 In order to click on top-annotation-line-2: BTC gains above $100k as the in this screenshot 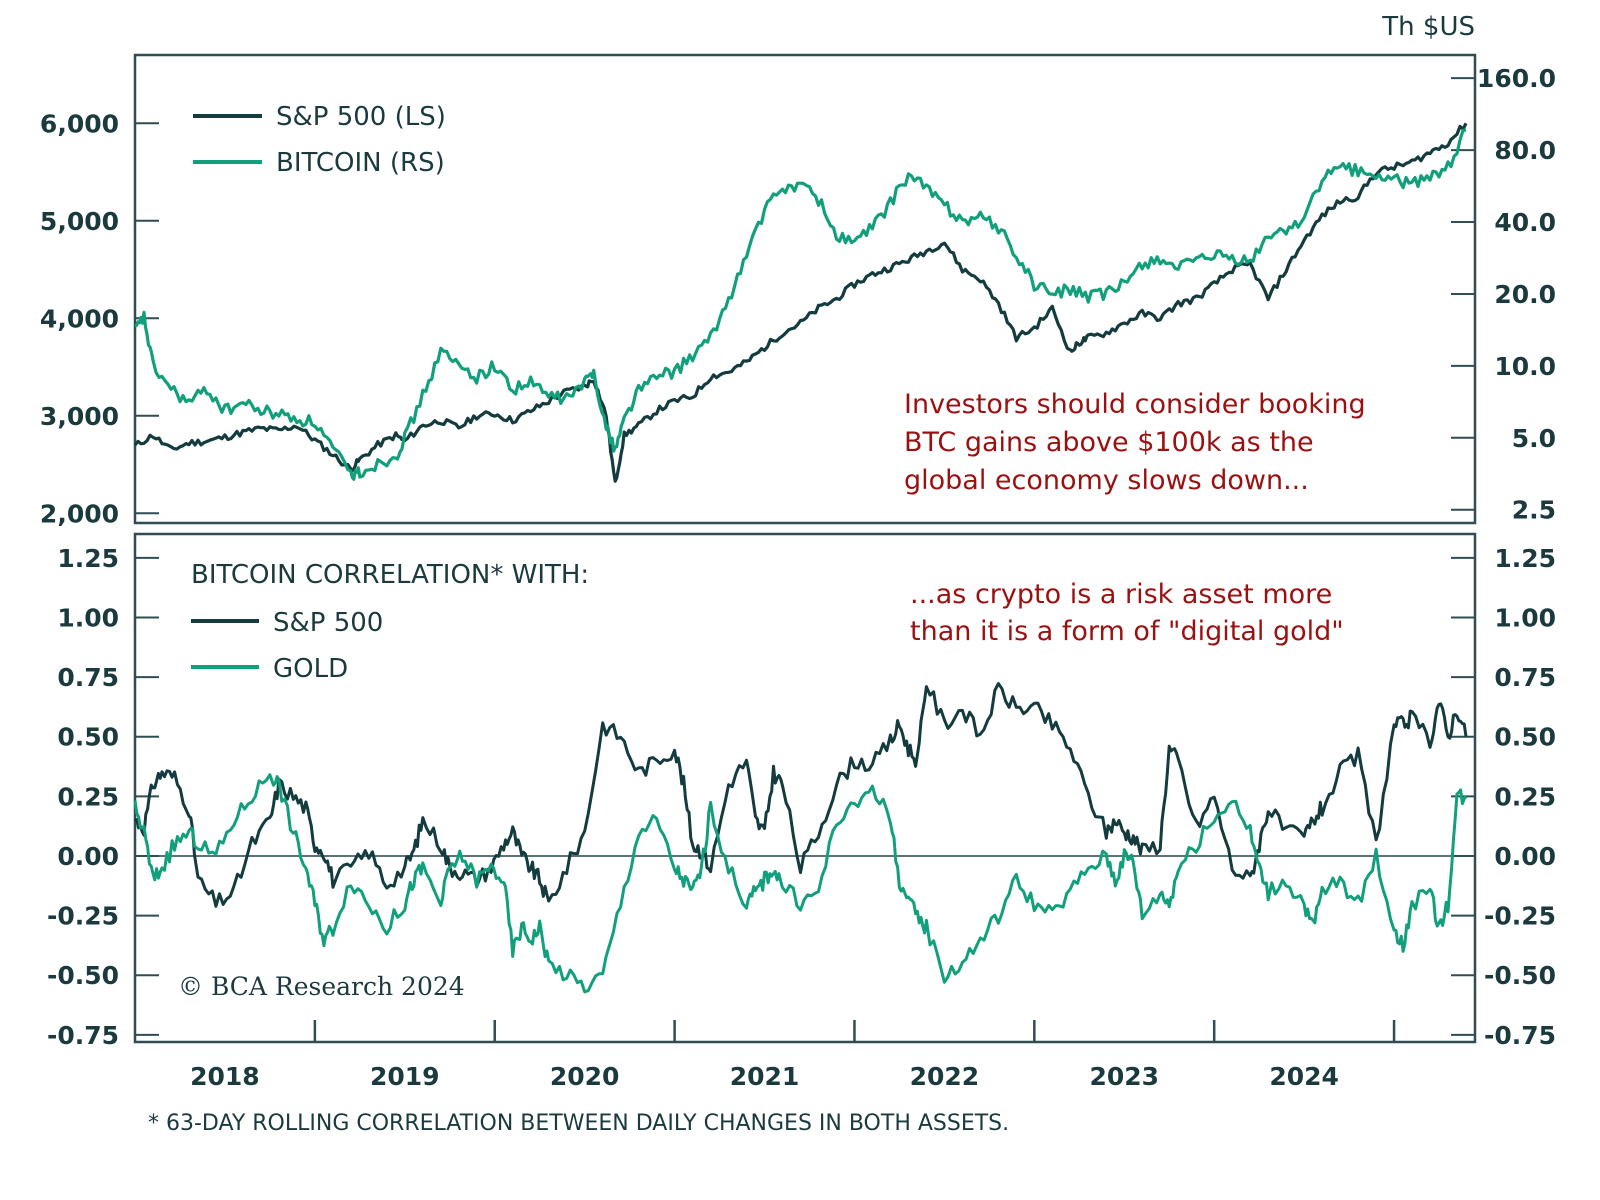, I will do `click(1109, 442)`.